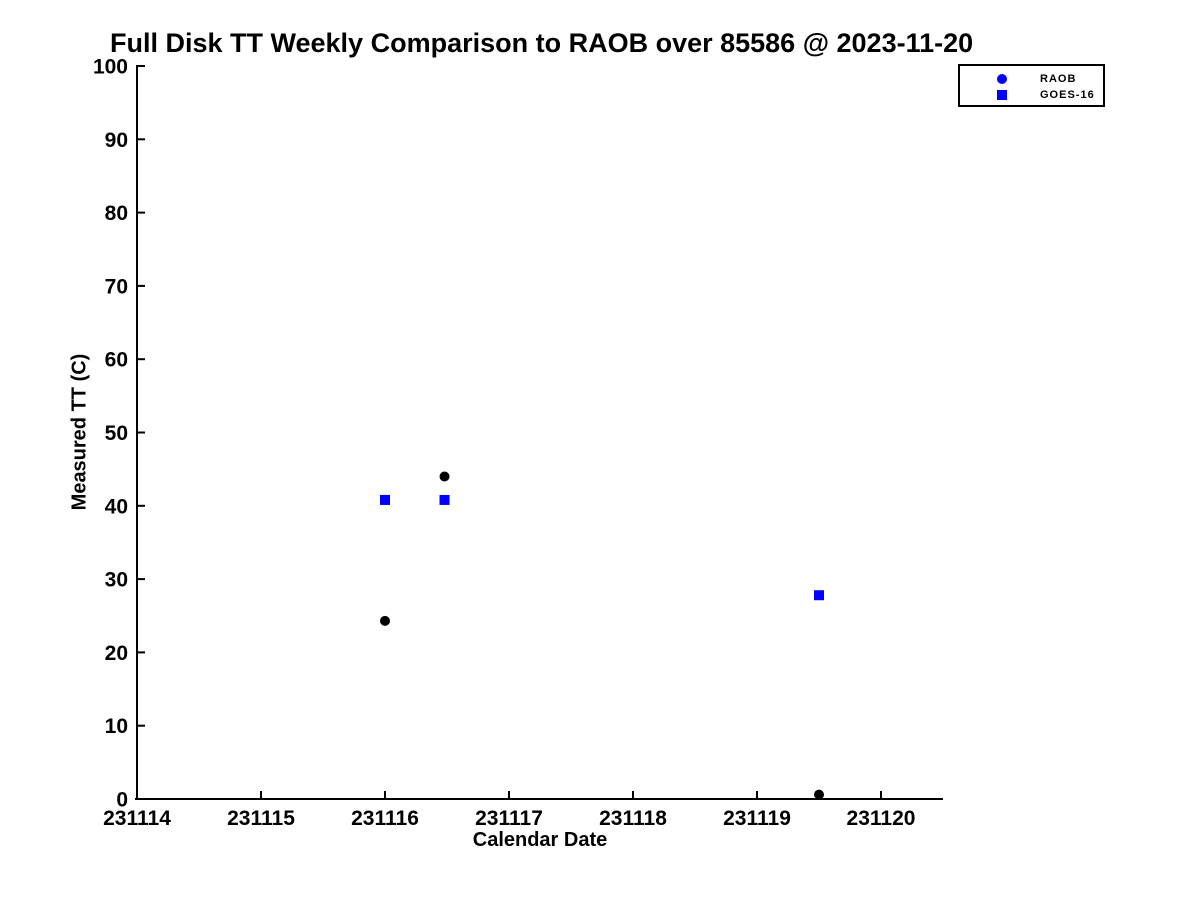  Describe the element at coordinates (509, 818) in the screenshot. I see `x-tick-label: 231117` at that location.